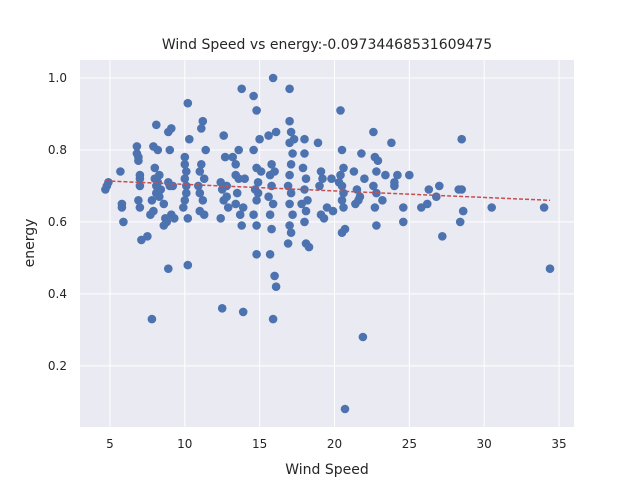 The width and height of the screenshot is (640, 480). Describe the element at coordinates (57, 150) in the screenshot. I see `y-tick-label: 0.8` at that location.